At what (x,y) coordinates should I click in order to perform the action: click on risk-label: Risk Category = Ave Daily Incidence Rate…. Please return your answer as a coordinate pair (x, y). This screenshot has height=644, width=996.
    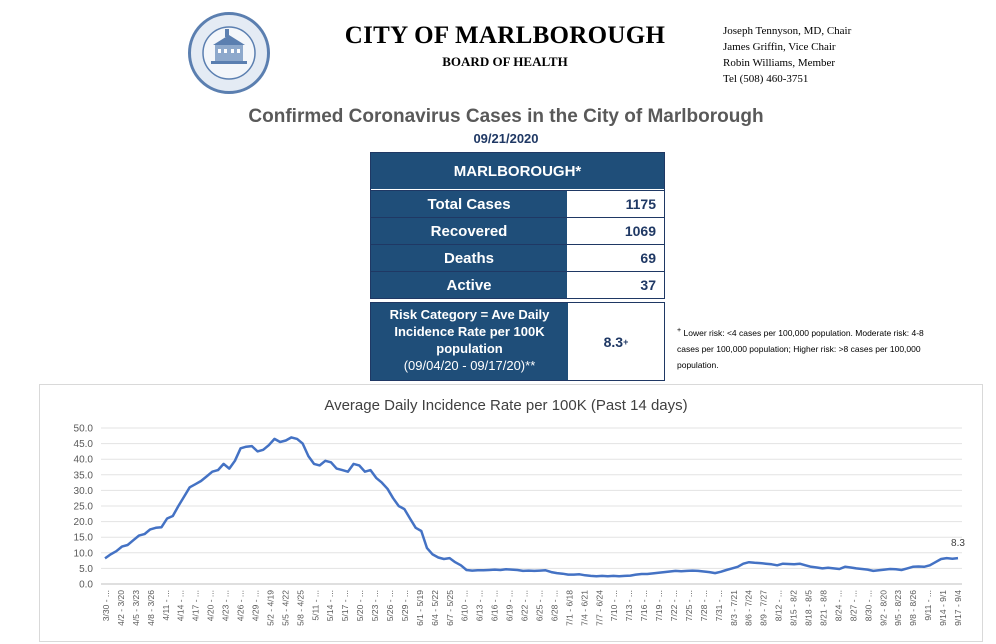
    Looking at the image, I should click on (469, 341).